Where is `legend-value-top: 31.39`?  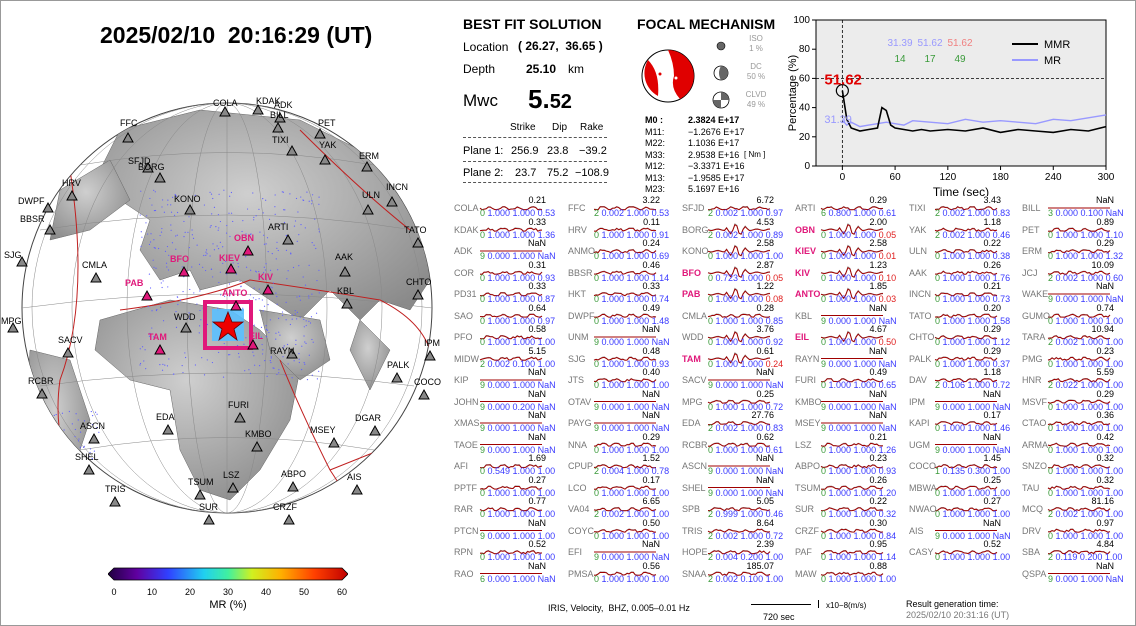 legend-value-top: 31.39 is located at coordinates (899, 43).